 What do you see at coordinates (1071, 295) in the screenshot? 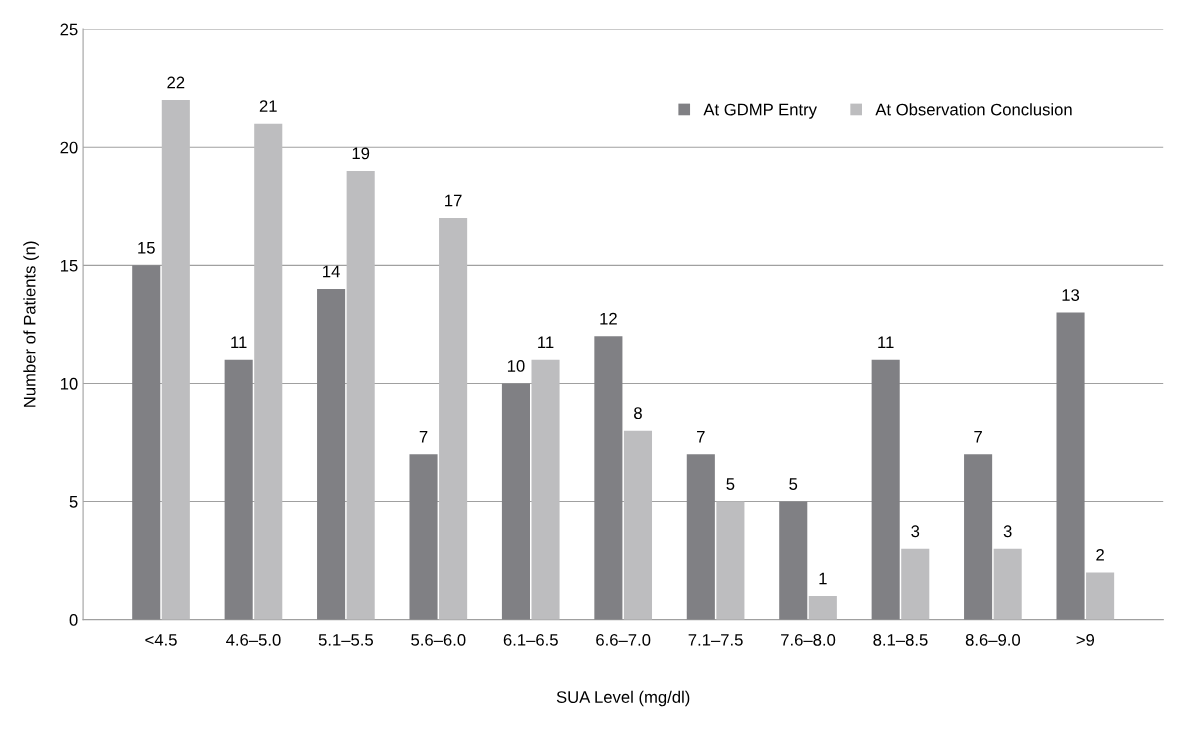
I see `data-label: 13` at bounding box center [1071, 295].